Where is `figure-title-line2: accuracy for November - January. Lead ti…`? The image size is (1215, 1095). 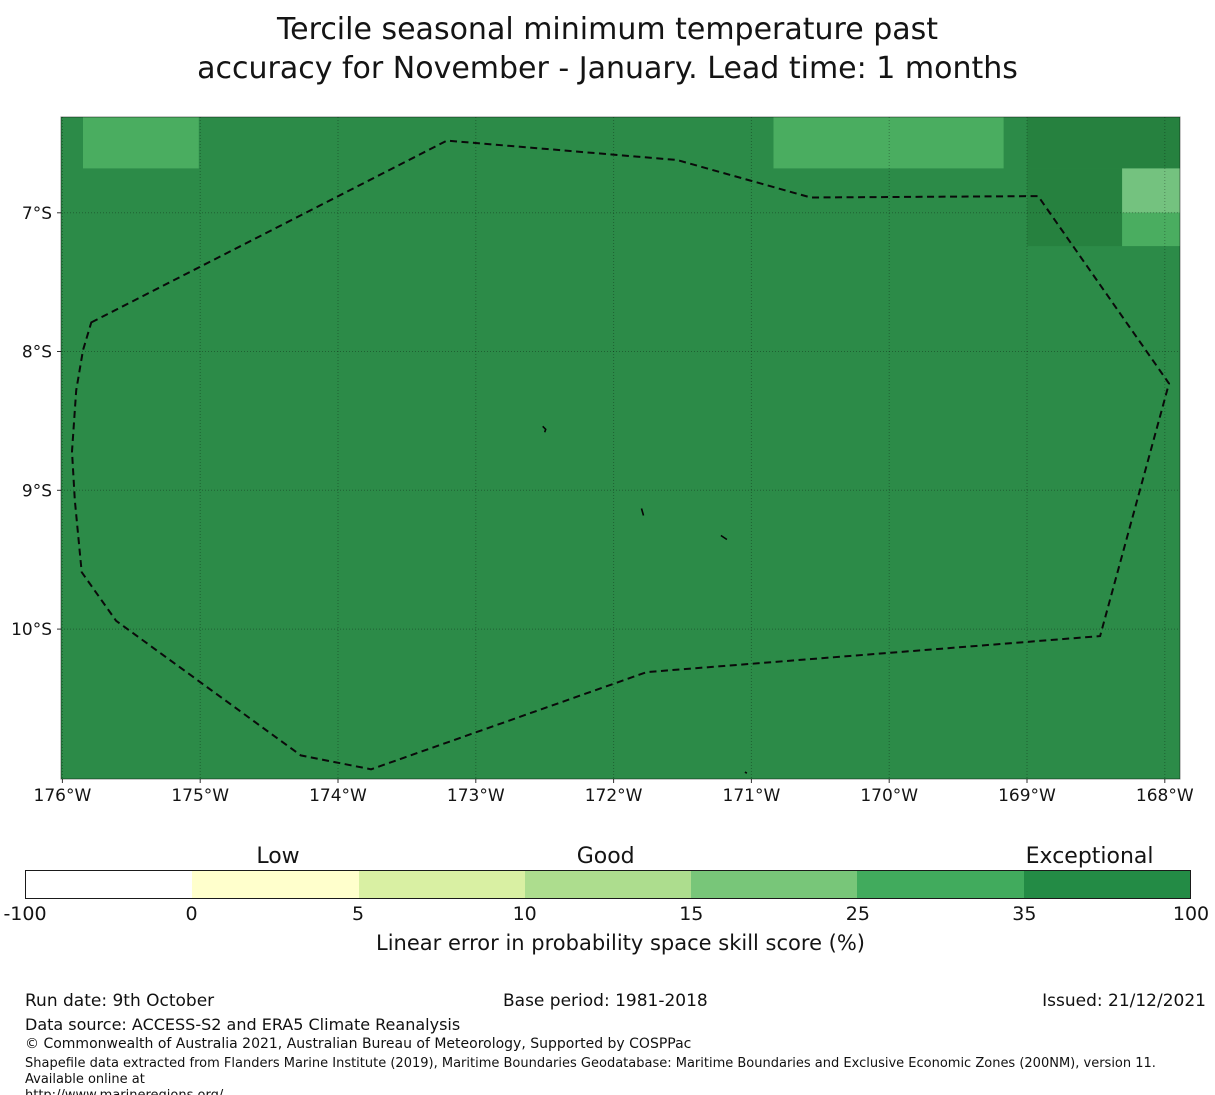 figure-title-line2: accuracy for November - January. Lead ti… is located at coordinates (607, 68).